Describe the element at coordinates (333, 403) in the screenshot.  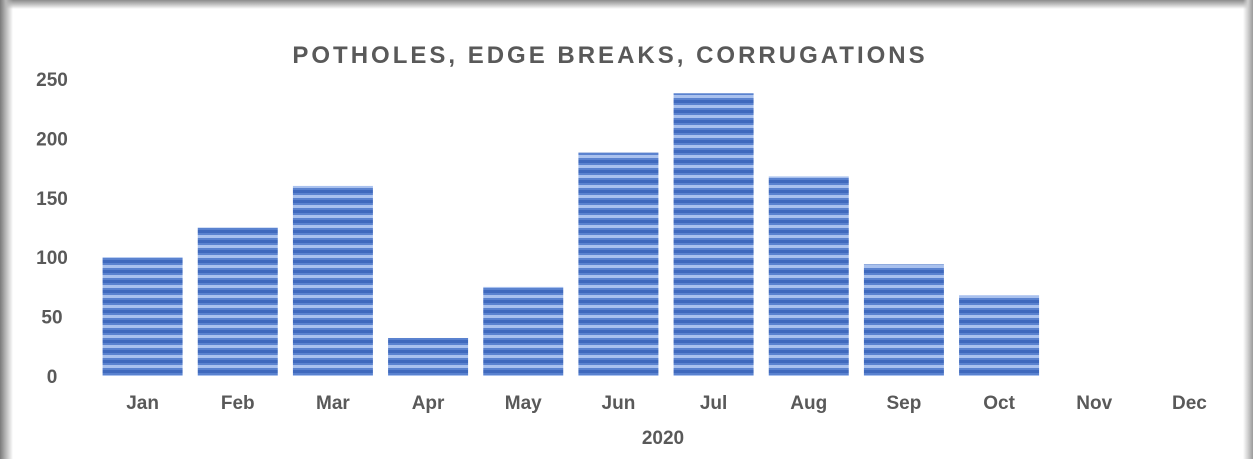
I see `x-tick-label-mar: Mar` at that location.